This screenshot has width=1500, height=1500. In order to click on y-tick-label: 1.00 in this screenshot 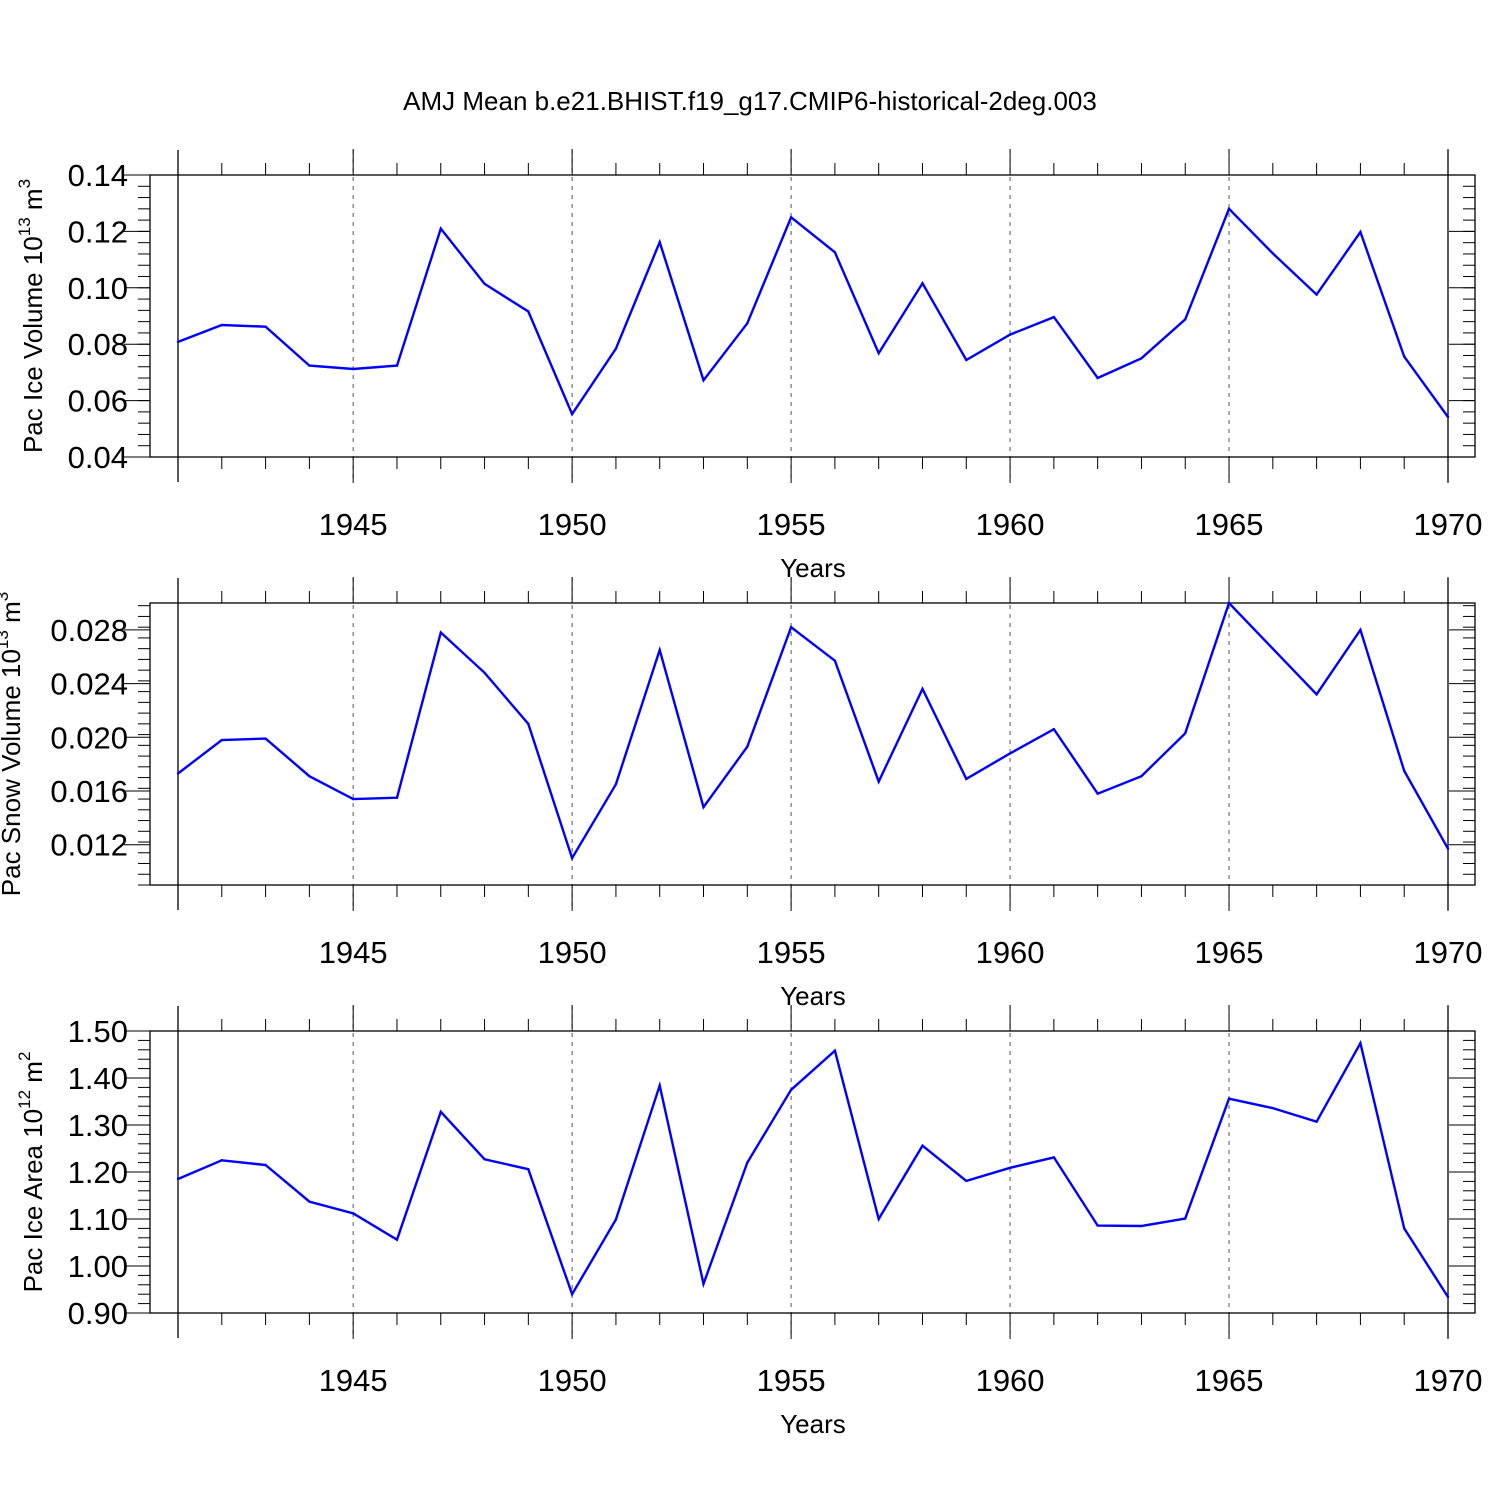, I will do `click(98, 1266)`.